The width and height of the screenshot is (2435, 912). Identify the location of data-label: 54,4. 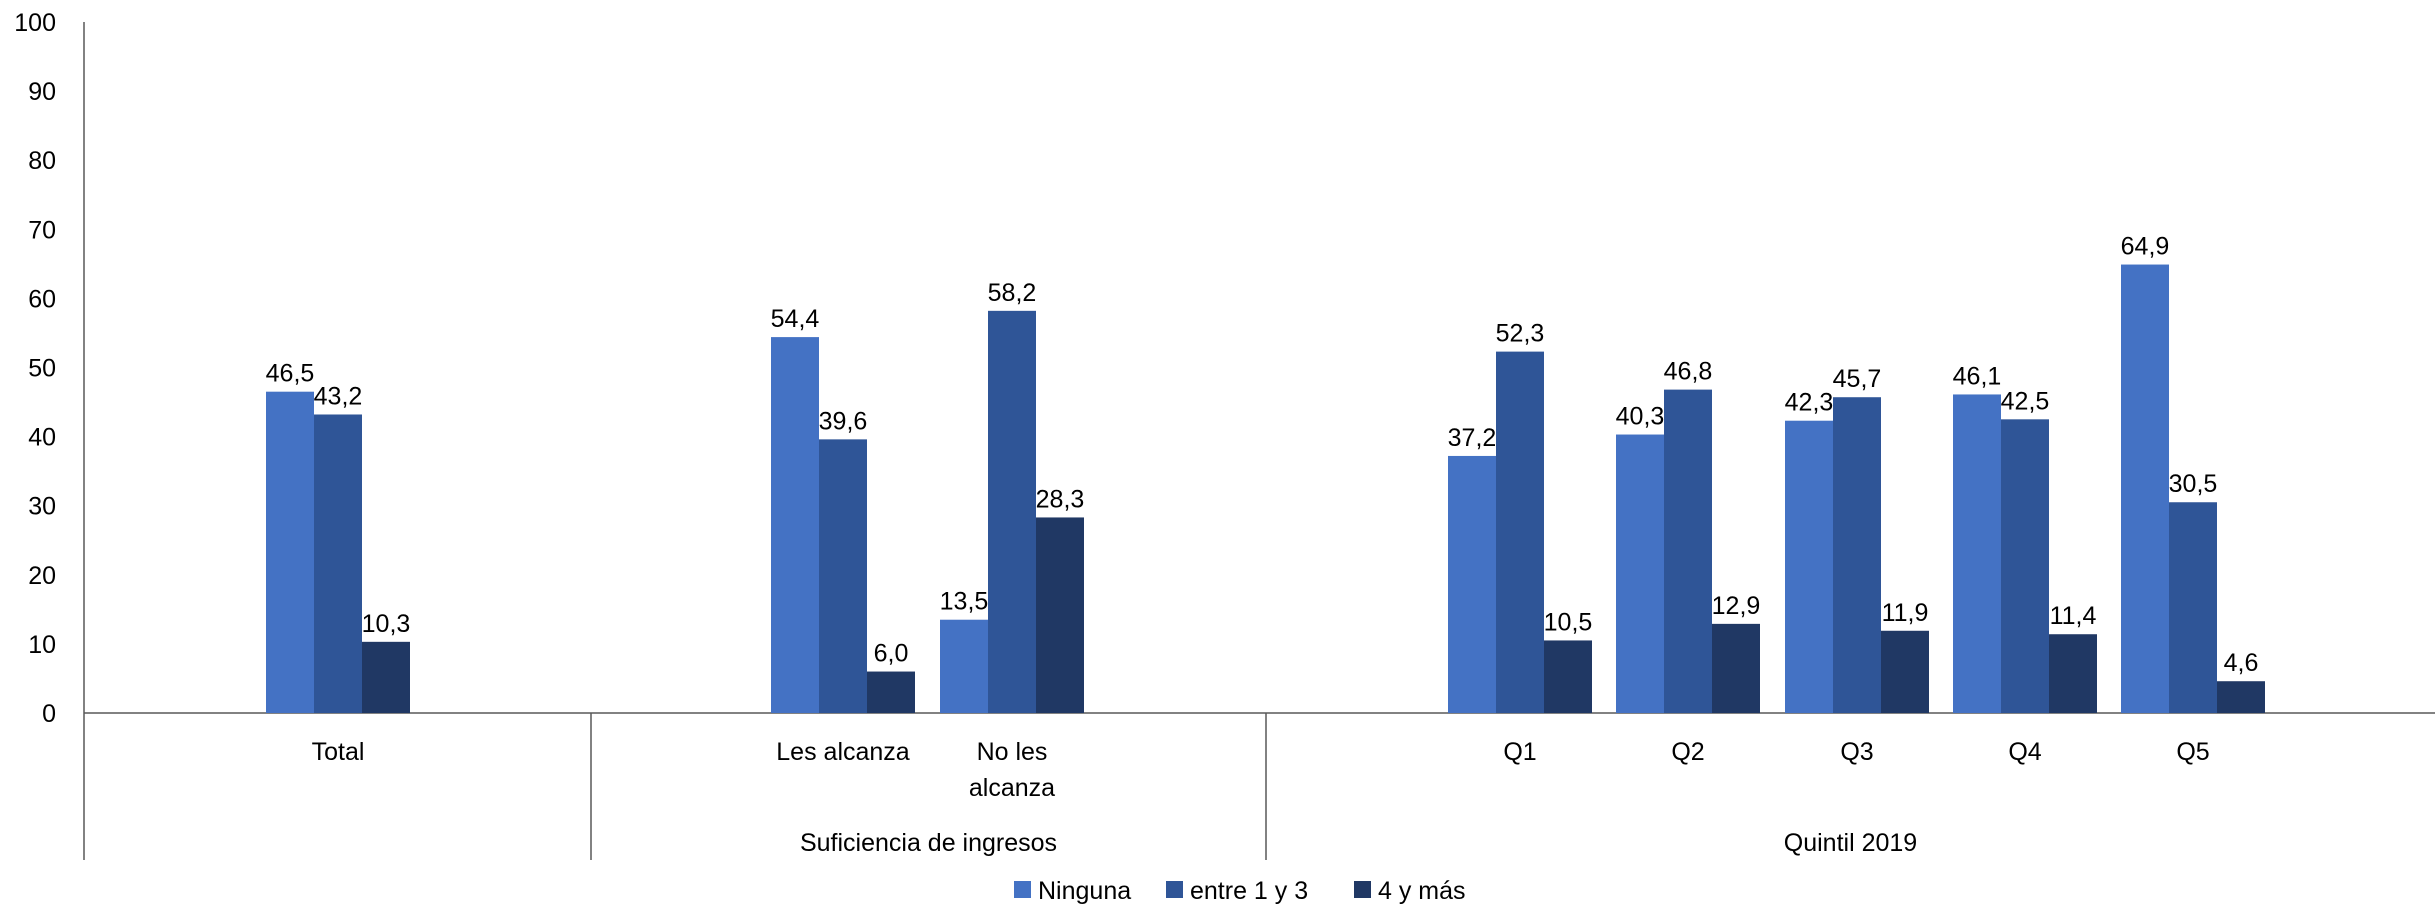
(795, 319).